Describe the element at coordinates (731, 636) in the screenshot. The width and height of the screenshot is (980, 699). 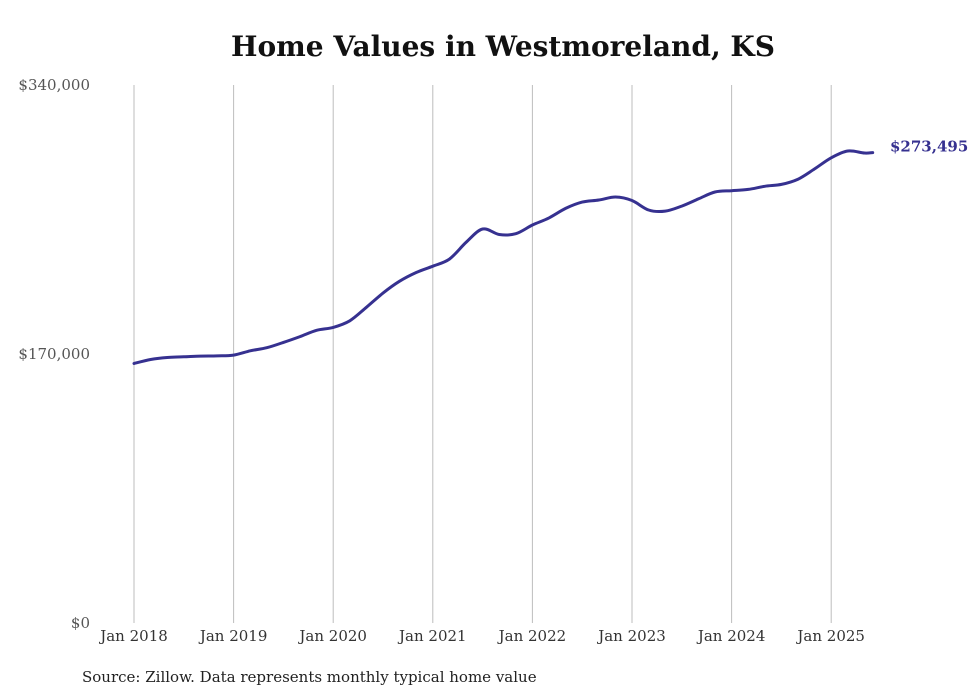
I see `x-tick-label: Jan 2024` at that location.